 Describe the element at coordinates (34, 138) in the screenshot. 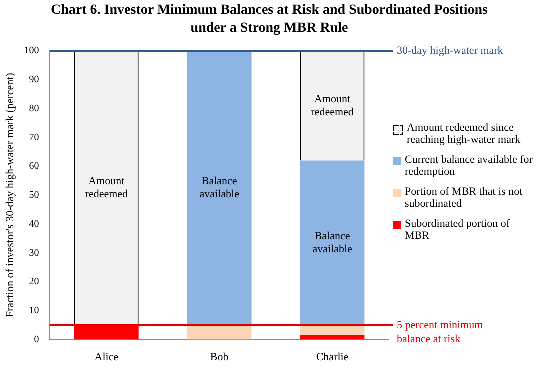

I see `y-tick-label: 70` at that location.